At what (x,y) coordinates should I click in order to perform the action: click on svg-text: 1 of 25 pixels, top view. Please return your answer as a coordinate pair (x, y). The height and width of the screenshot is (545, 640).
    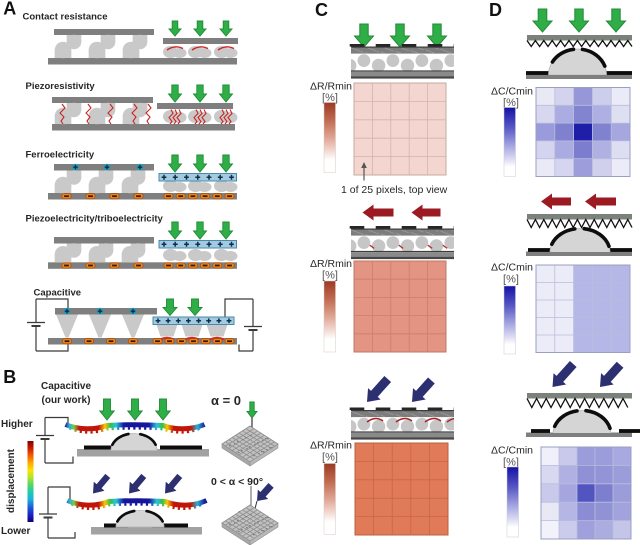
    Looking at the image, I should click on (394, 190).